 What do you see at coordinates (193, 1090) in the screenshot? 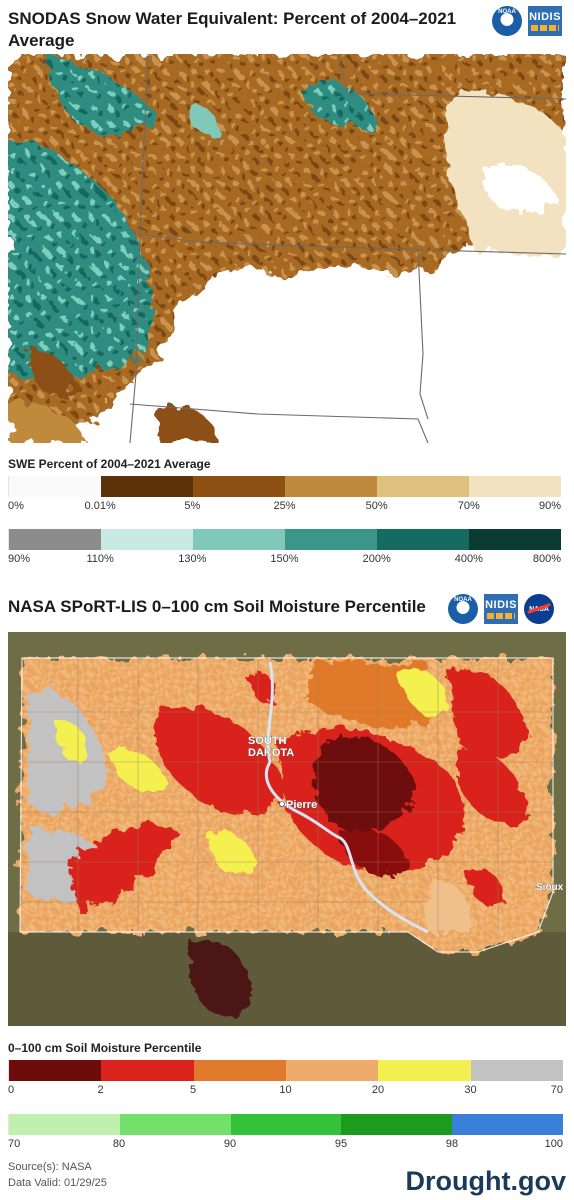
I see `soil-dry-tick-2: 5` at bounding box center [193, 1090].